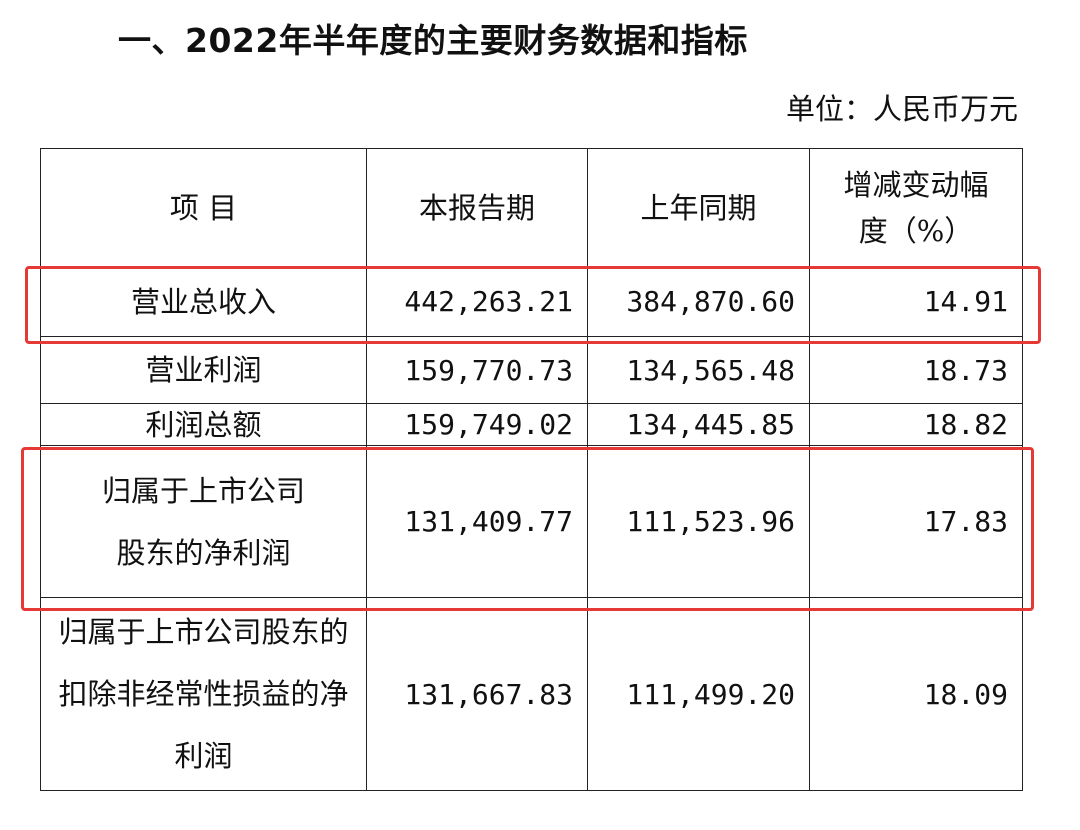  Describe the element at coordinates (477, 207) in the screenshot. I see `header-current-period: 本报告期` at that location.